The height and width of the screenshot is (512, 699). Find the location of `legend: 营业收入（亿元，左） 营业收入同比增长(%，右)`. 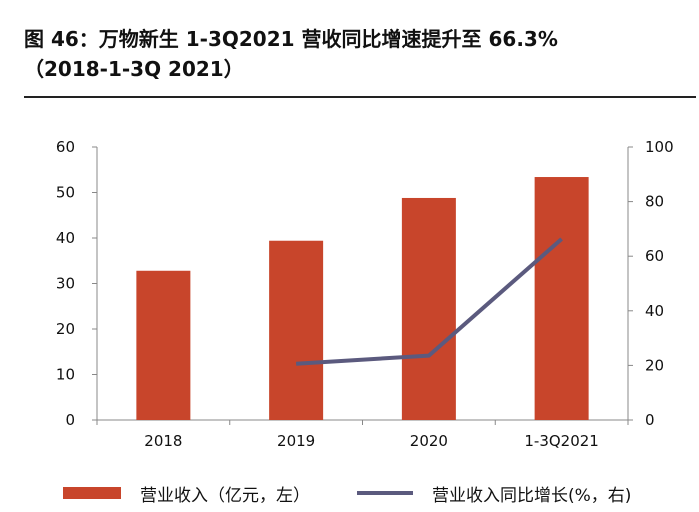

legend: 营业收入（亿元，左） 营业收入同比增长(%，右) is located at coordinates (349, 493).